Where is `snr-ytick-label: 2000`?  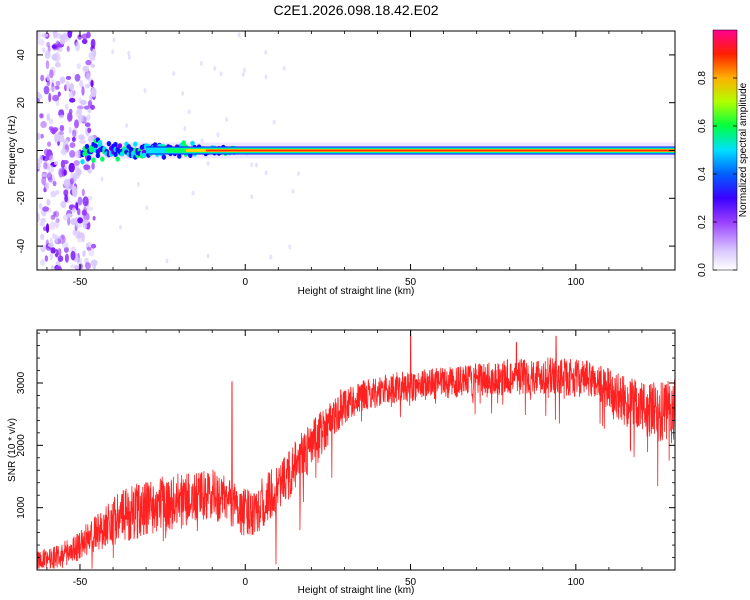 snr-ytick-label: 2000 is located at coordinates (21, 445).